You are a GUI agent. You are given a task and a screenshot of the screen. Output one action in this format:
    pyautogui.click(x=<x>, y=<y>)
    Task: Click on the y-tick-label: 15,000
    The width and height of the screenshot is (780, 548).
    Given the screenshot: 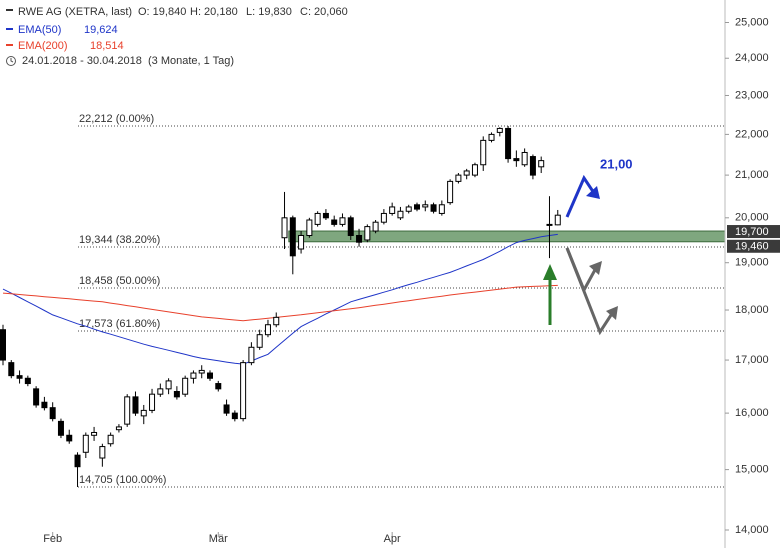 What is the action you would take?
    pyautogui.click(x=752, y=470)
    